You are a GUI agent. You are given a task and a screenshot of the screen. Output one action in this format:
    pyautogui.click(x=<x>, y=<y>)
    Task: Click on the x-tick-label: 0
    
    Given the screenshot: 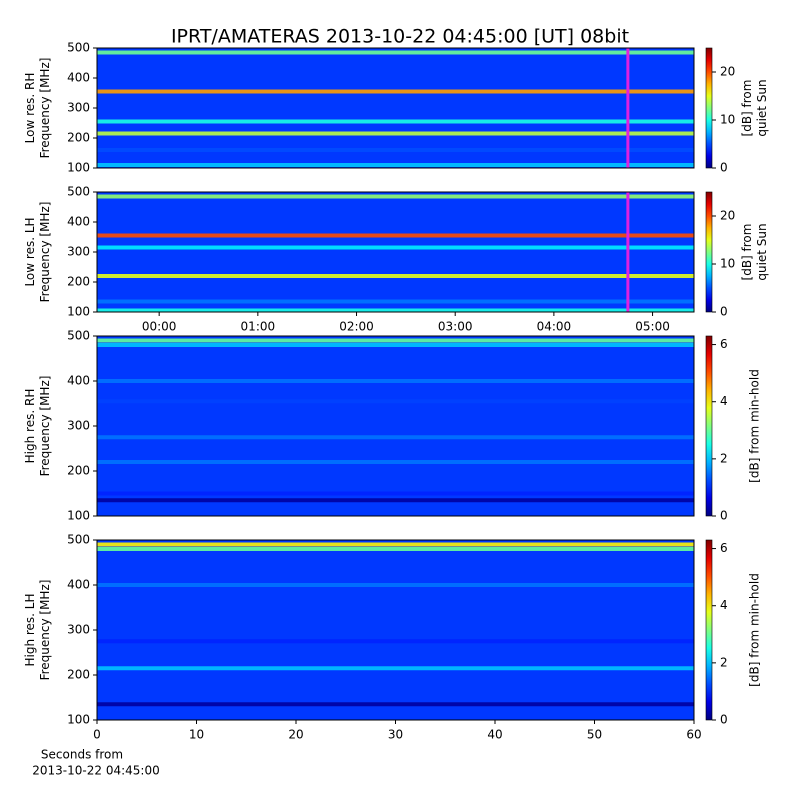 What is the action you would take?
    pyautogui.click(x=97, y=735)
    